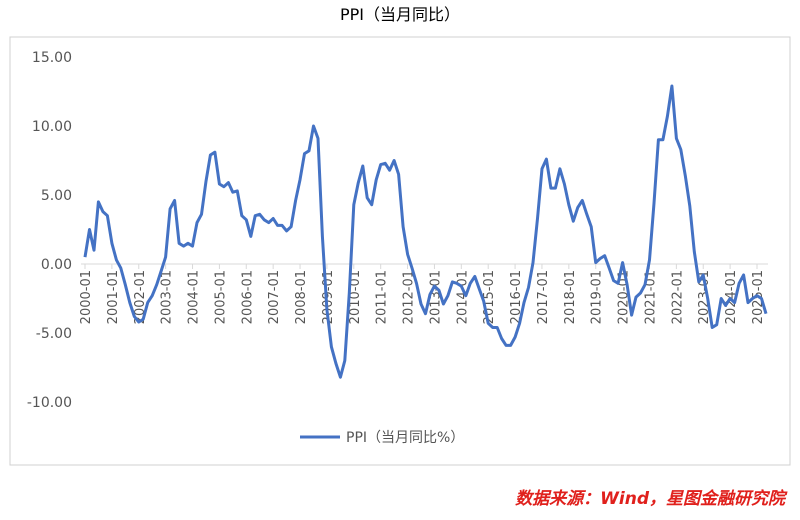 The height and width of the screenshot is (520, 800). I want to click on x-tick-label: 2000-01, so click(86, 297).